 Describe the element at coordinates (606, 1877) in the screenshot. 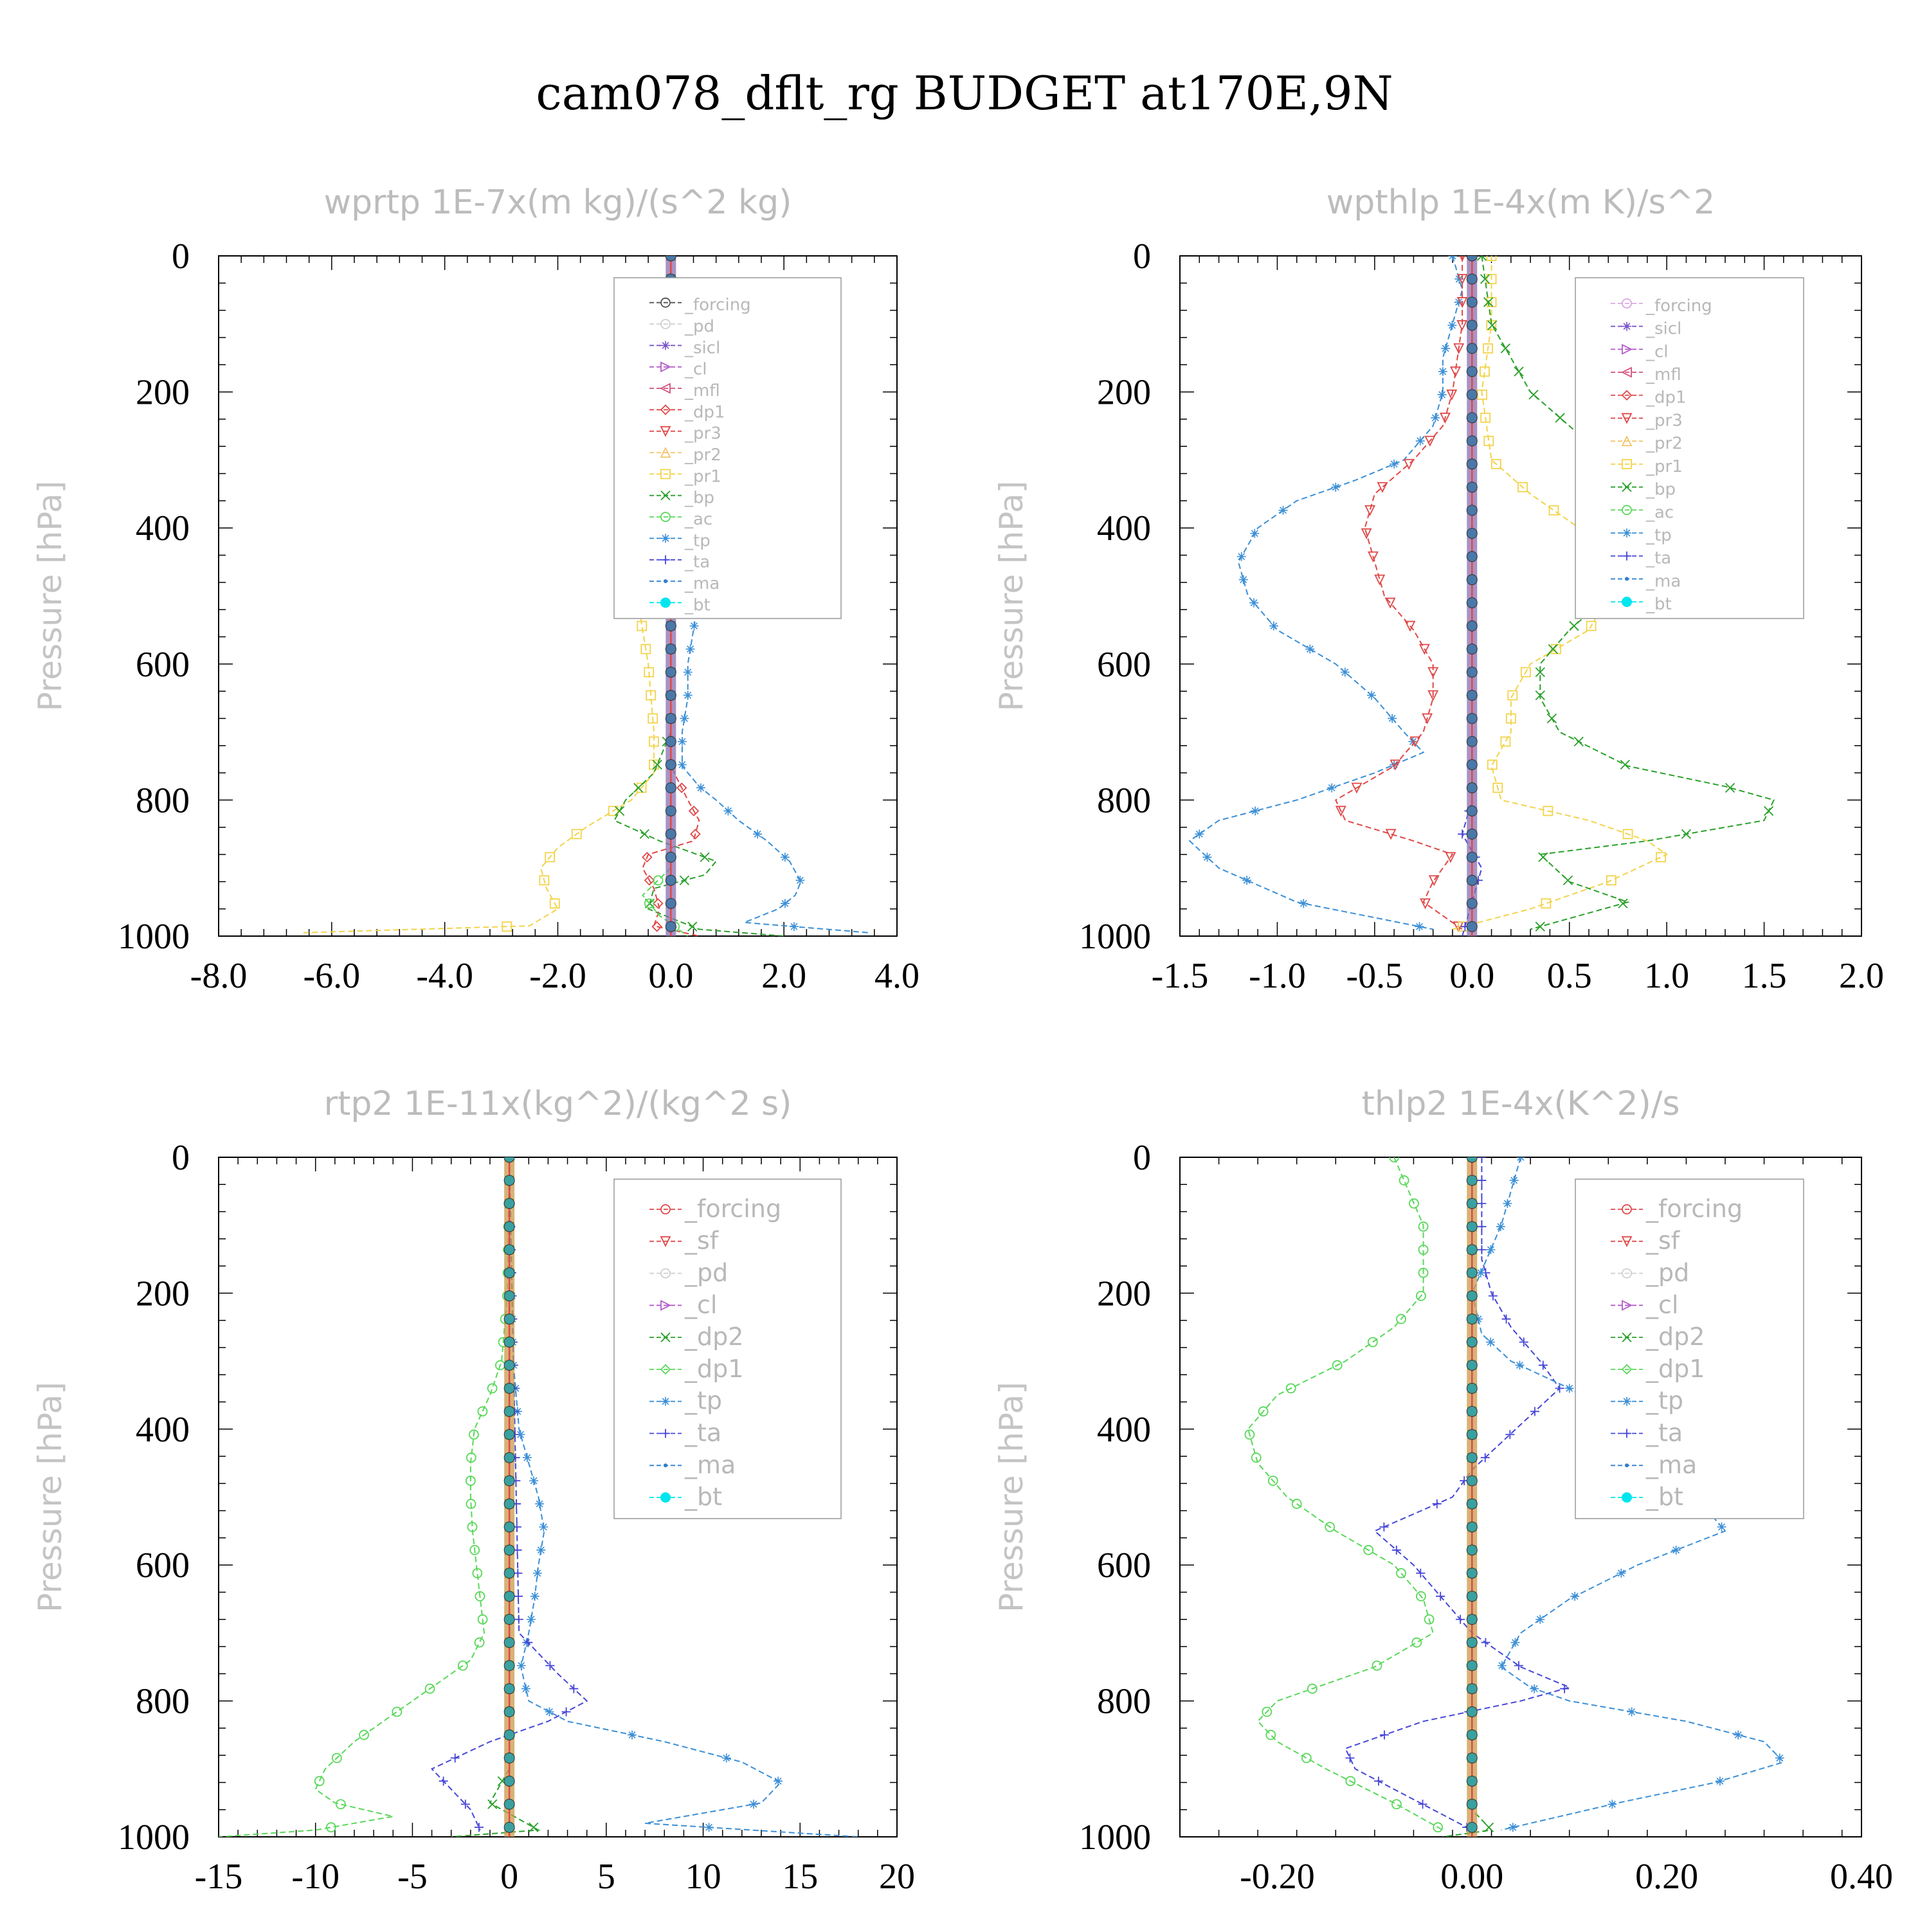

I see `x-tick-label: 5` at that location.